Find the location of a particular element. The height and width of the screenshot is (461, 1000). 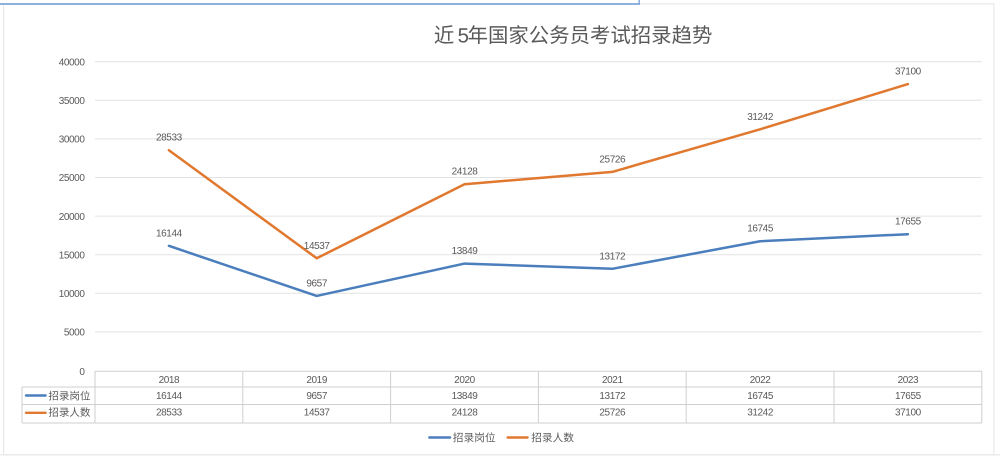

svg-text: 0 is located at coordinates (82, 372).